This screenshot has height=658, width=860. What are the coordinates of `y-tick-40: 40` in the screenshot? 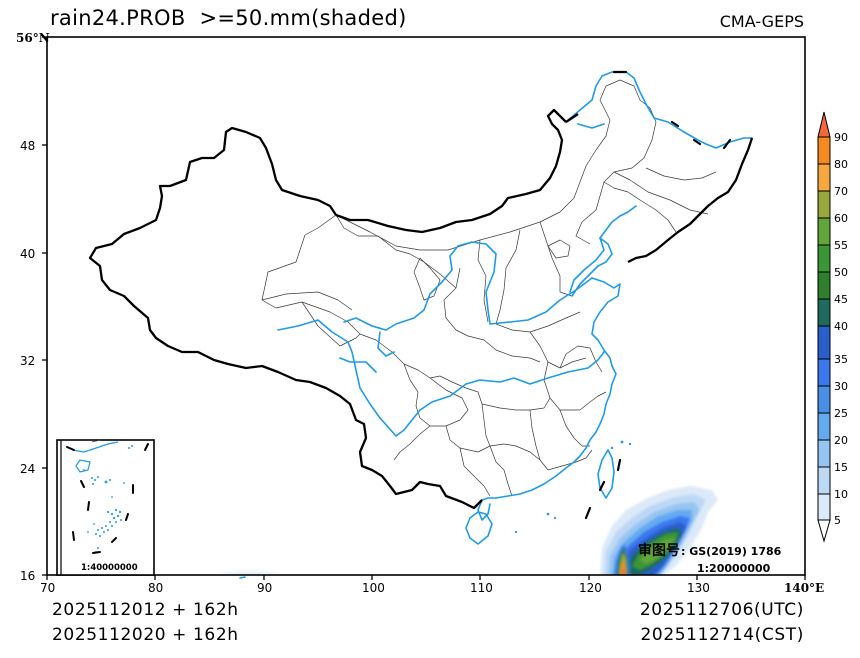 It's located at (27, 254).